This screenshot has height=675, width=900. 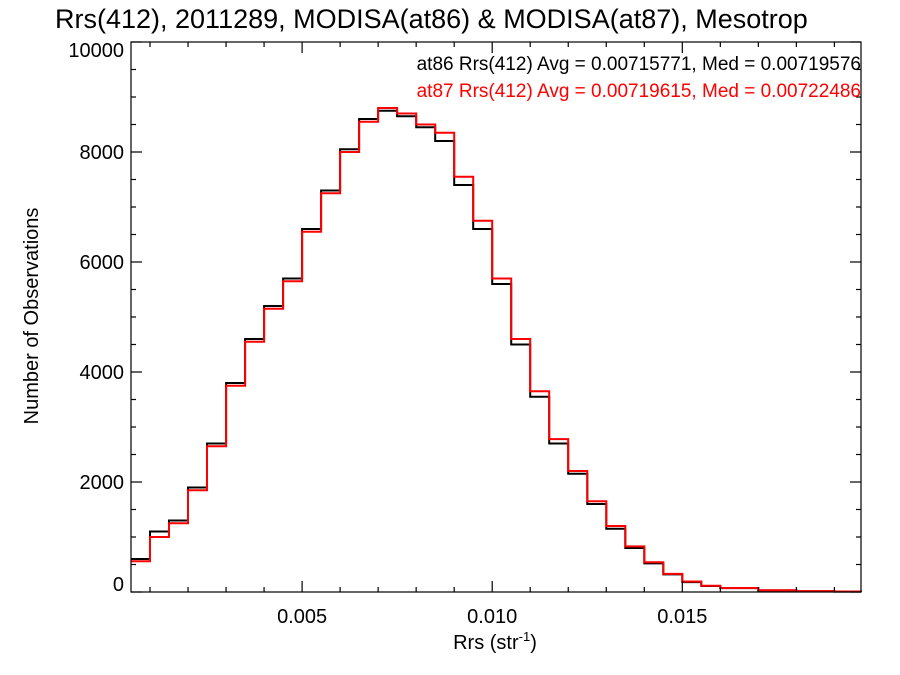 I want to click on y-axis-label: Number of Observations, so click(x=32, y=316).